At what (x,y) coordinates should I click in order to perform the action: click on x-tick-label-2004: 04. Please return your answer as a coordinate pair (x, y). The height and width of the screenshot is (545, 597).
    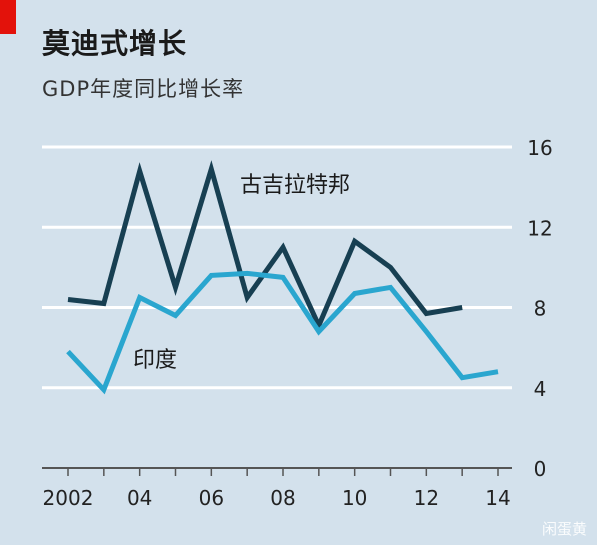
    Looking at the image, I should click on (139, 498).